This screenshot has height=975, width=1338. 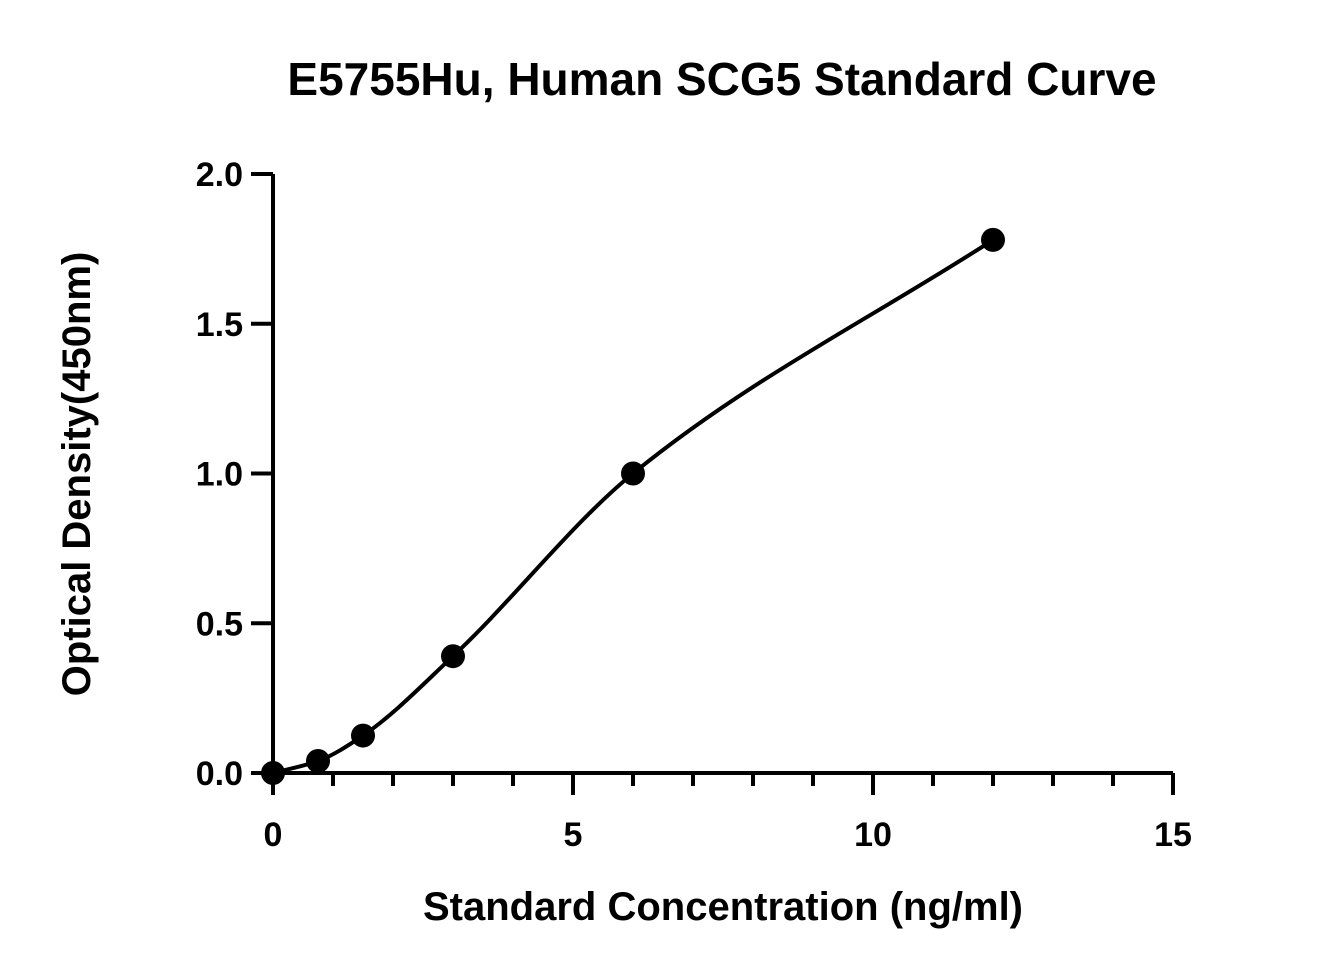 I want to click on x-tick-label: 10, so click(x=873, y=835).